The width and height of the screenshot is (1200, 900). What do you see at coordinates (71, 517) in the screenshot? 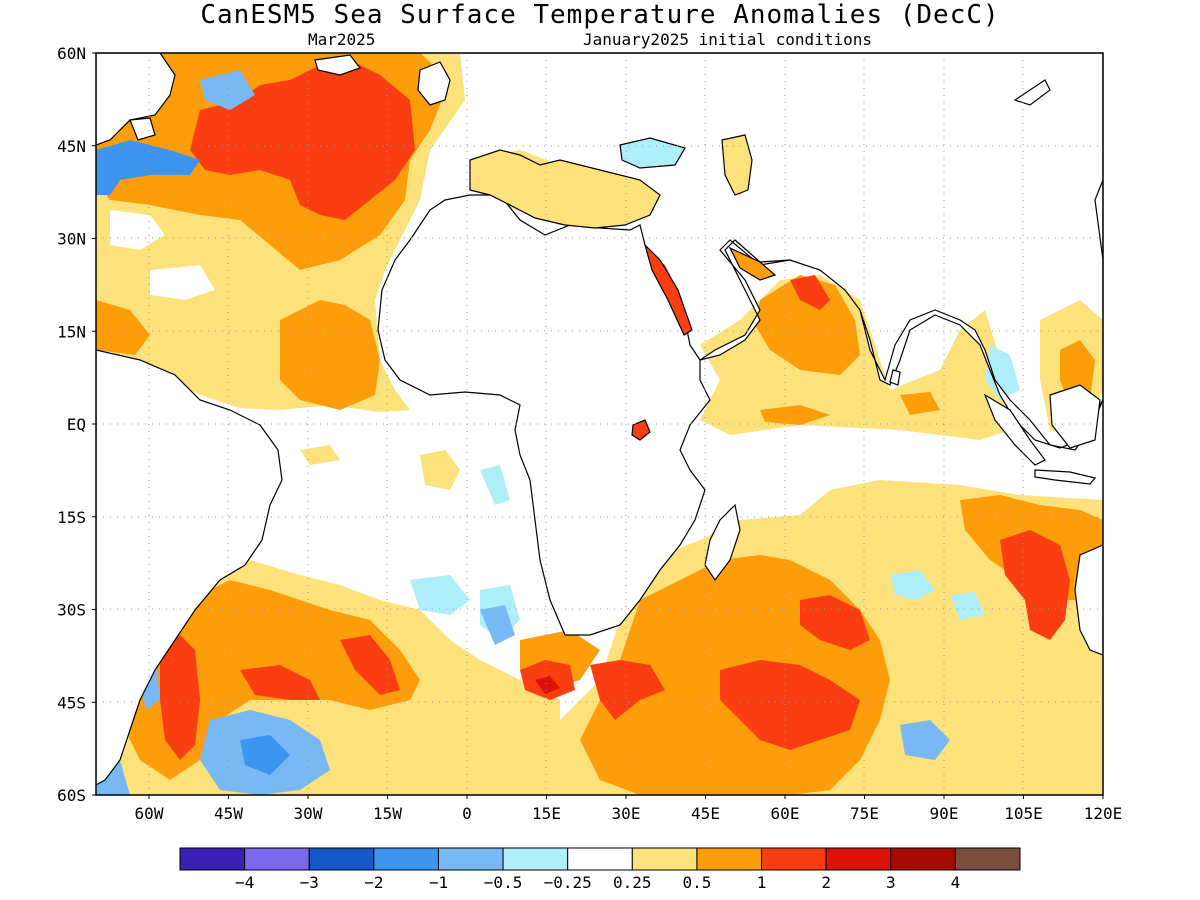
I see `lat-tick-label: 15S` at bounding box center [71, 517].